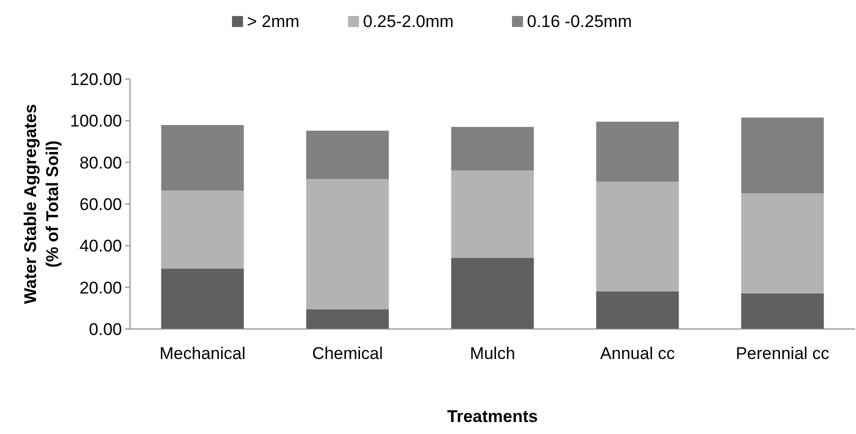  I want to click on y-axis-title: Water Stable Aggregates (% of Total Soil), so click(41, 204).